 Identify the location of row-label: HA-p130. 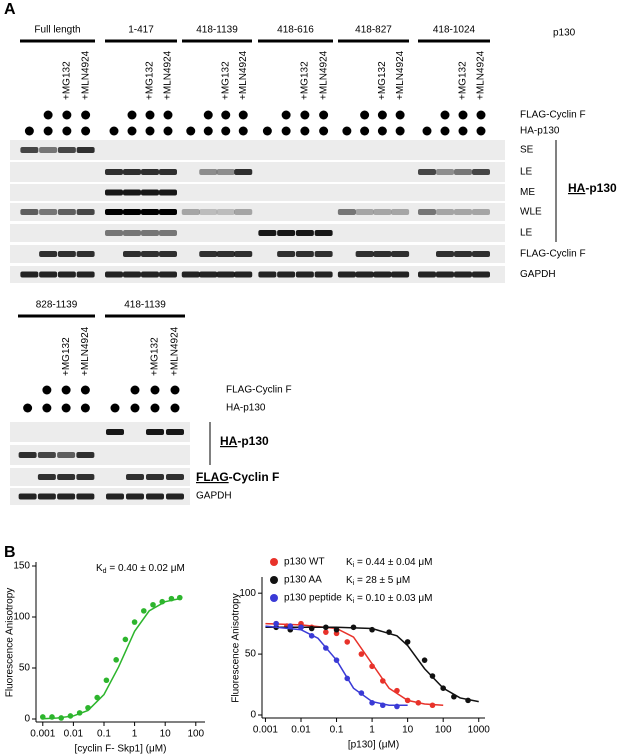
(246, 408).